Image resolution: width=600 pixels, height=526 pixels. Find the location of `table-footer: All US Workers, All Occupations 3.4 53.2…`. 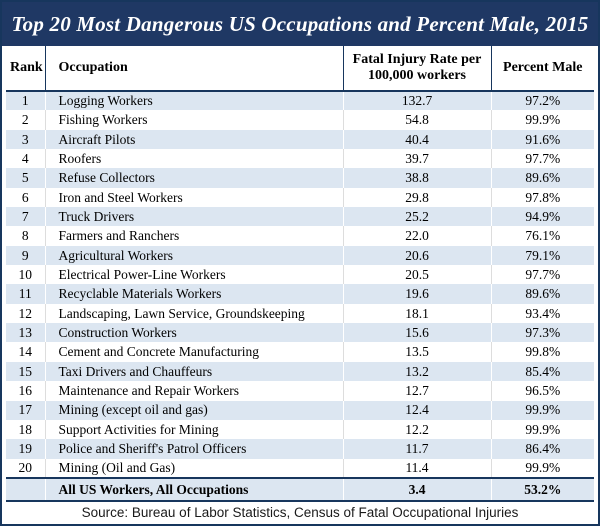

table-footer: All US Workers, All Occupations 3.4 53.2… is located at coordinates (300, 489).